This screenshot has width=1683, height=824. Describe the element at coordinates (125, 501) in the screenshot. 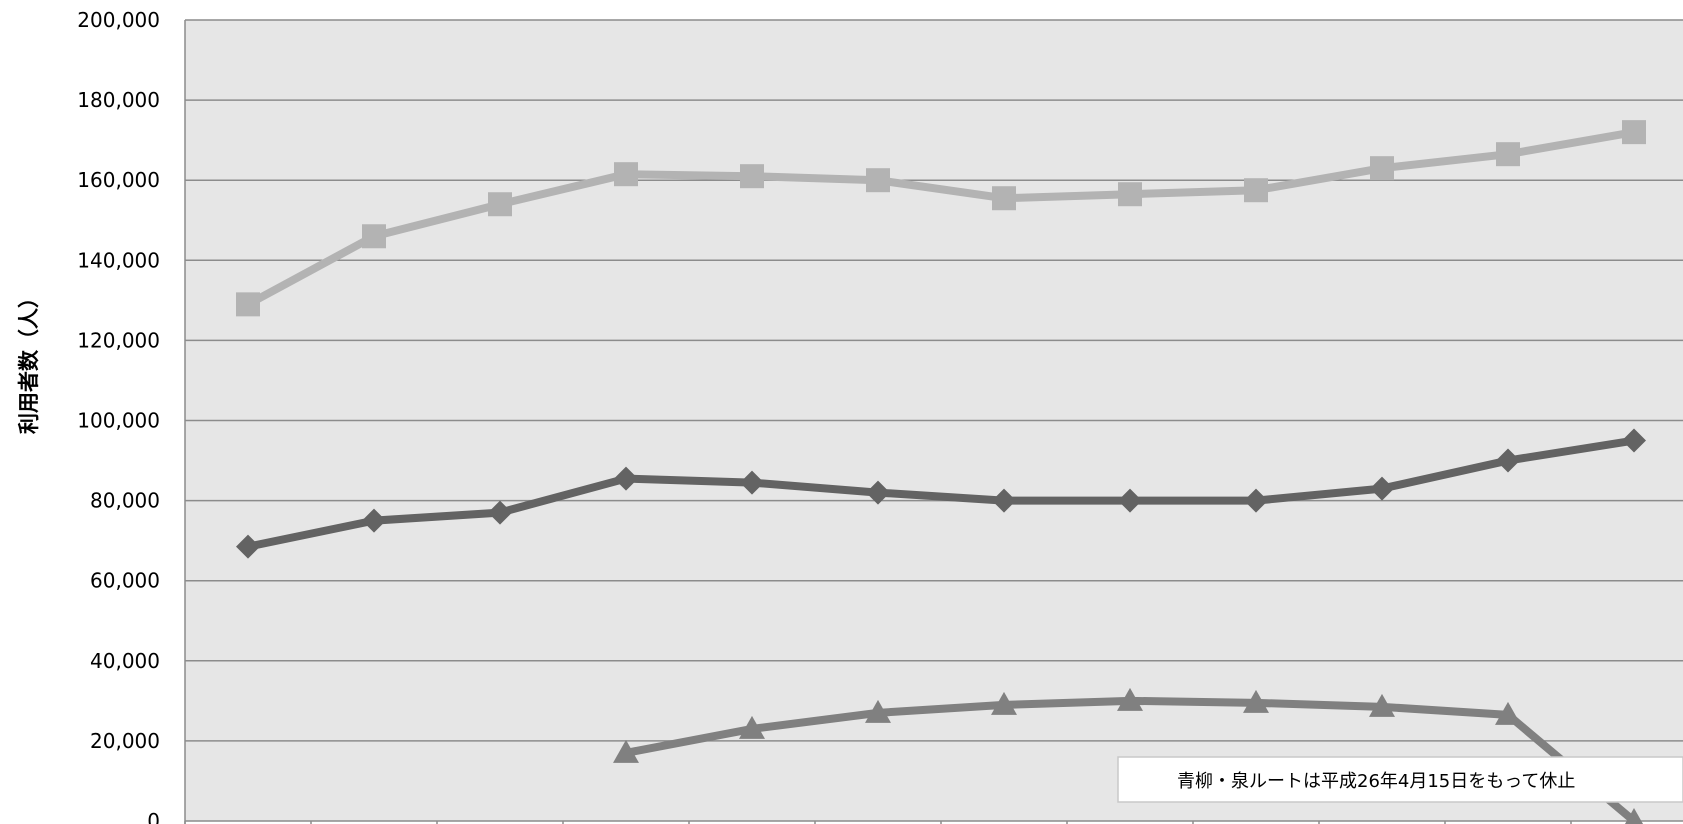

I see `y-tick-label: 80,000` at that location.